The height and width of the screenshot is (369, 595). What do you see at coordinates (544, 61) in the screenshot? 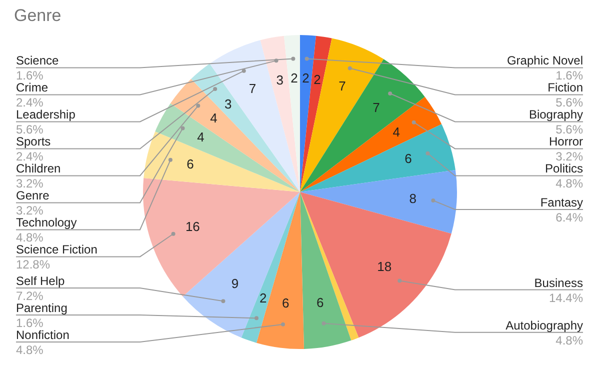
I see `slice-label: Graphic Novel` at bounding box center [544, 61].